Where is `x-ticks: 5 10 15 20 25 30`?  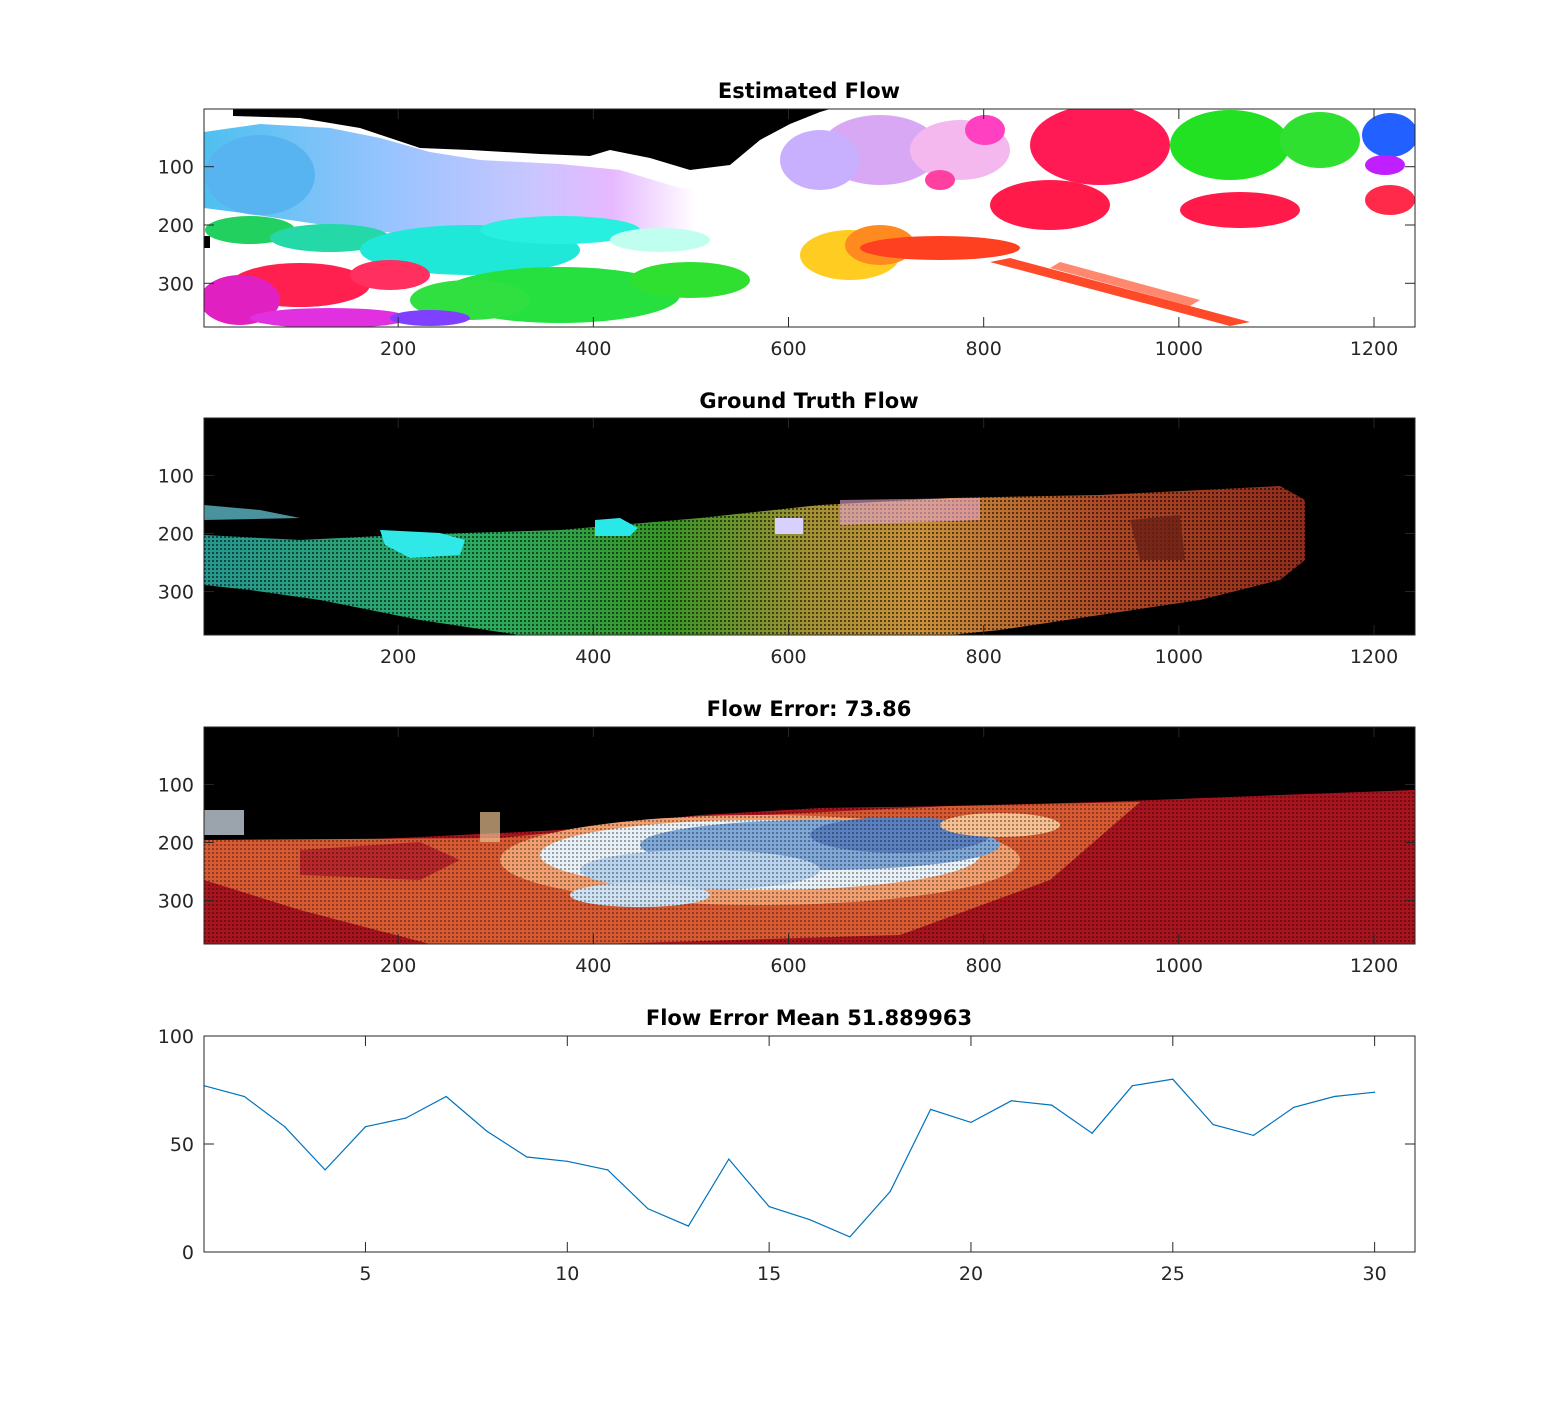 x-ticks: 5 10 15 20 25 30 is located at coordinates (873, 1160).